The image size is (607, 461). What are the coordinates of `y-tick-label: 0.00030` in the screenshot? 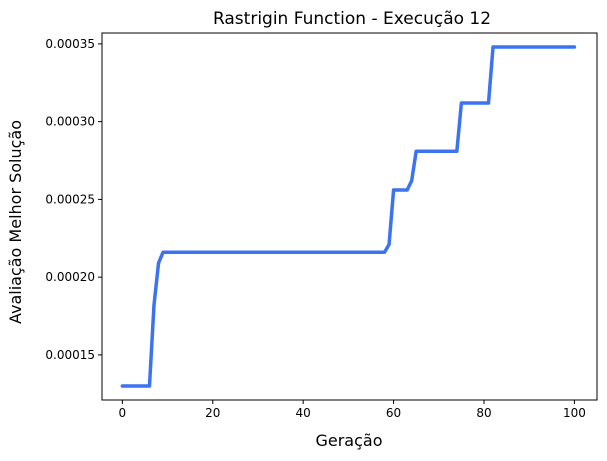 It's located at (70, 122).